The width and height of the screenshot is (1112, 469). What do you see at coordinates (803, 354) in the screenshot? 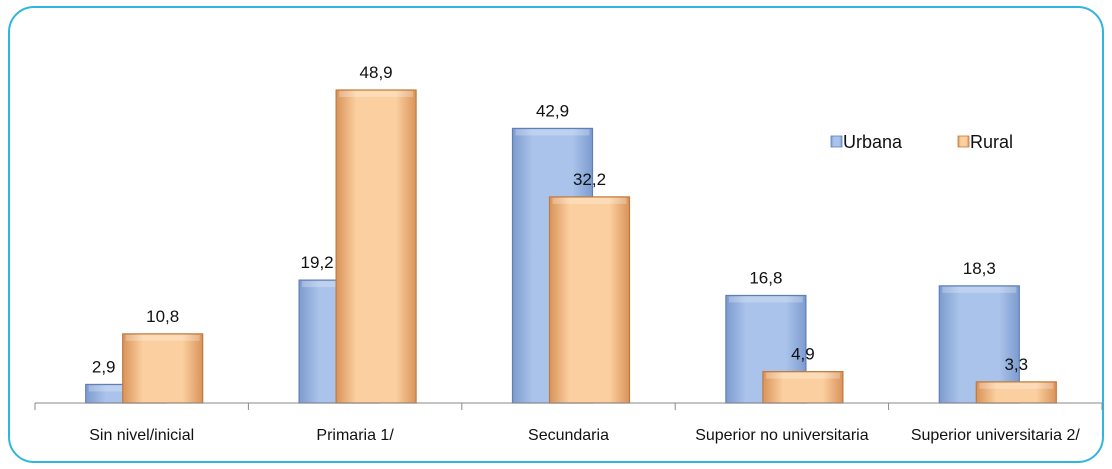
I see `data-label-rural-3: 4,9` at bounding box center [803, 354].